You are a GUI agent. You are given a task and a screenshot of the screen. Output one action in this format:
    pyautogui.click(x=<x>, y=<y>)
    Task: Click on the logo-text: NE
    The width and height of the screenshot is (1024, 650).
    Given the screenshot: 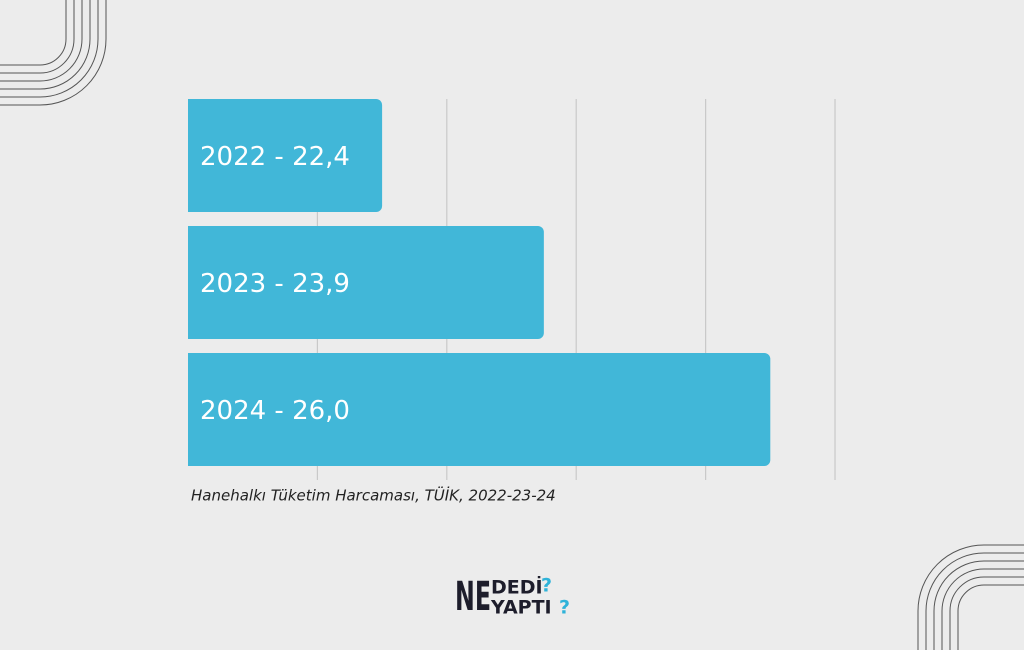 What is the action you would take?
    pyautogui.click(x=473, y=597)
    